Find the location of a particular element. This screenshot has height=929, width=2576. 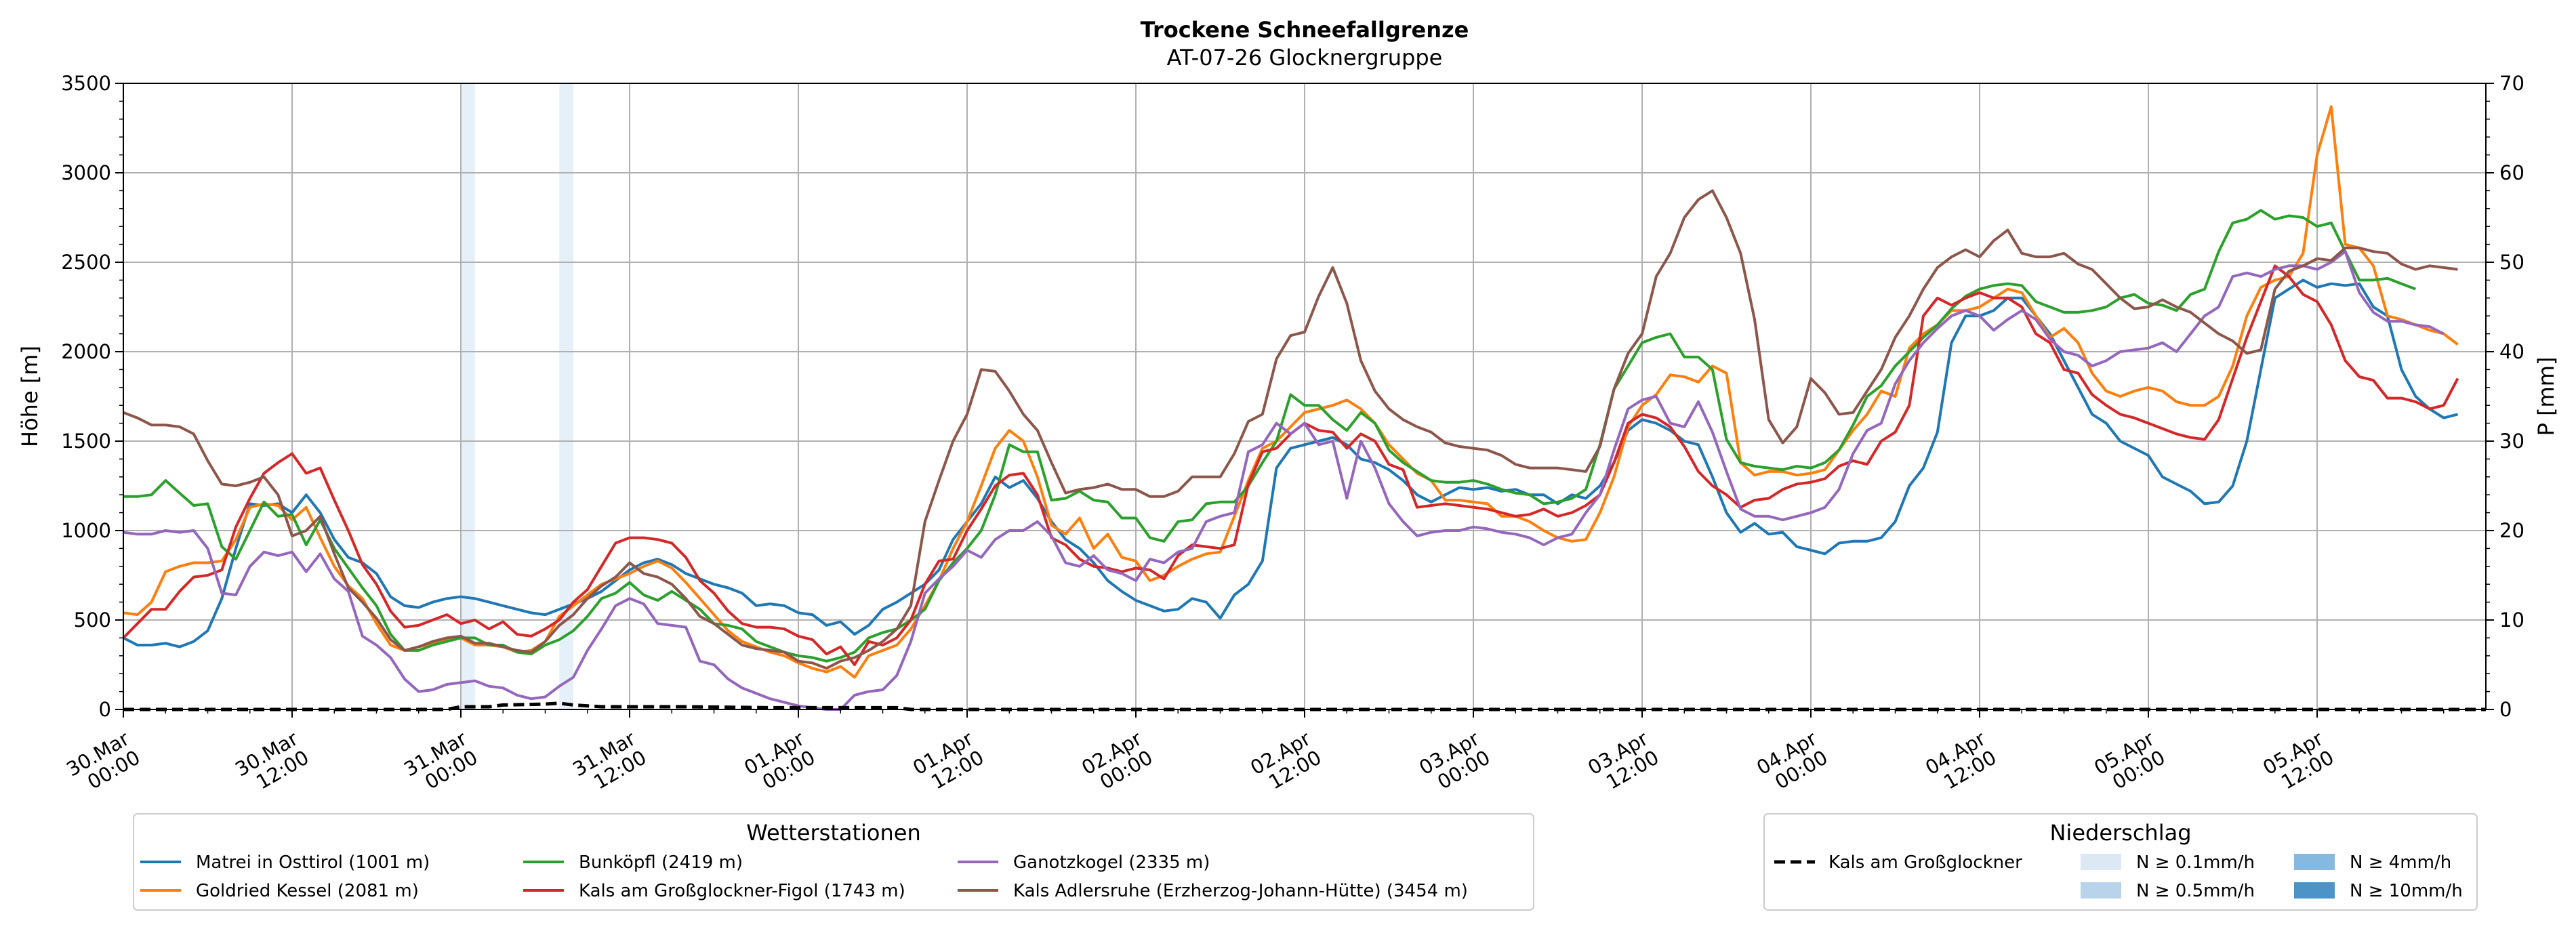

y-axis-label-right: P [mm] is located at coordinates (2546, 396).